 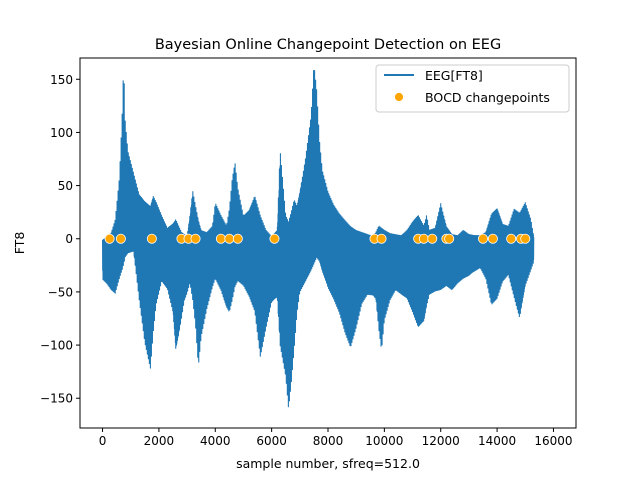 What do you see at coordinates (61, 133) in the screenshot?
I see `y-tick-label: 100` at bounding box center [61, 133].